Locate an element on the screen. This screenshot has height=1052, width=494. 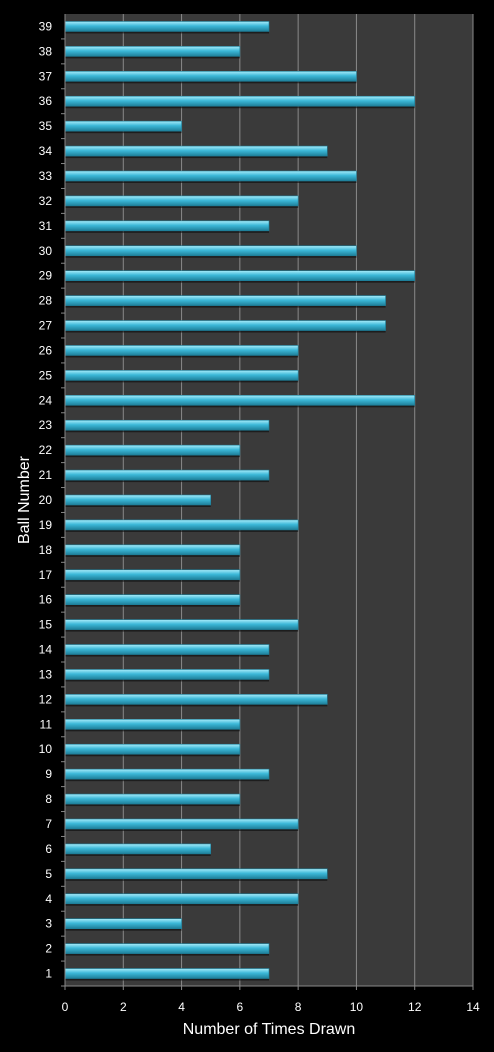
y-tick-label: 7 is located at coordinates (48, 824).